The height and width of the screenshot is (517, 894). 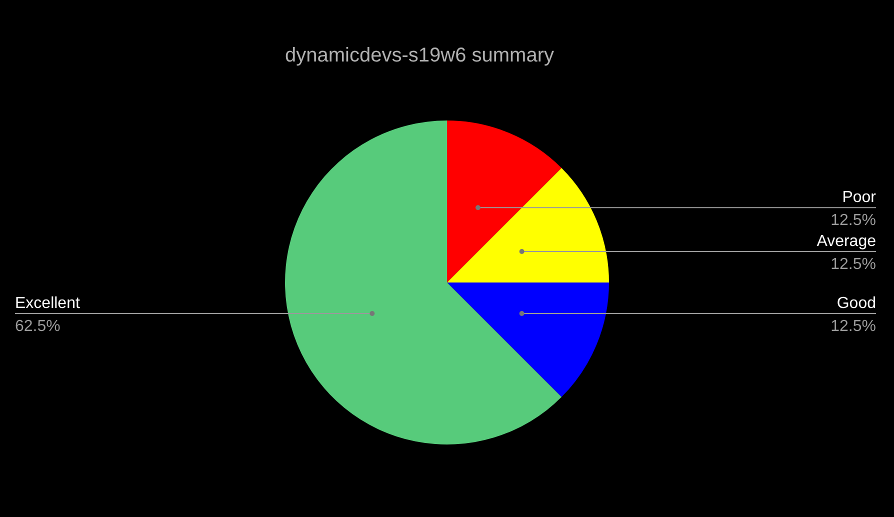 What do you see at coordinates (47, 303) in the screenshot?
I see `slice-label: Excellent` at bounding box center [47, 303].